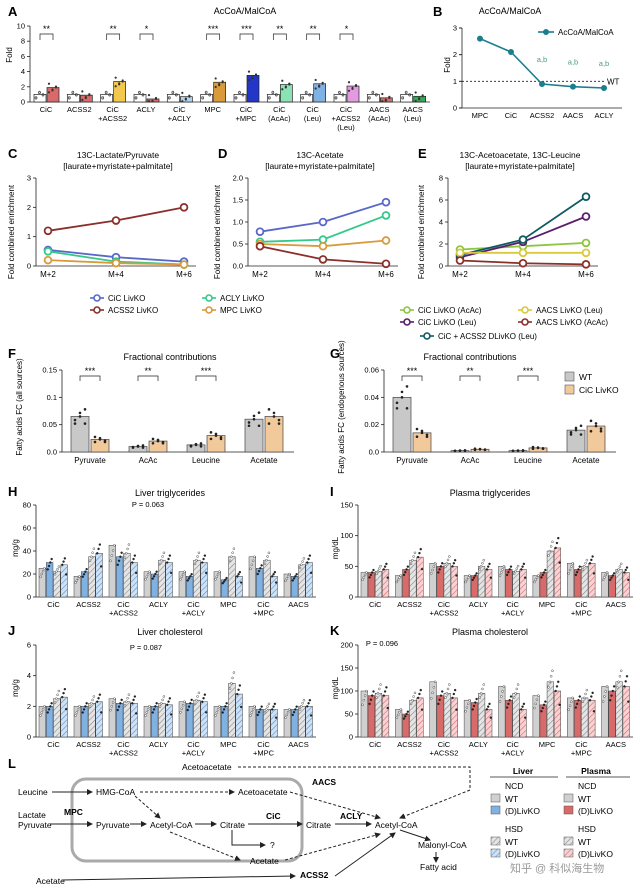  I want to click on J-x-label: +ACLY, so click(193, 753).